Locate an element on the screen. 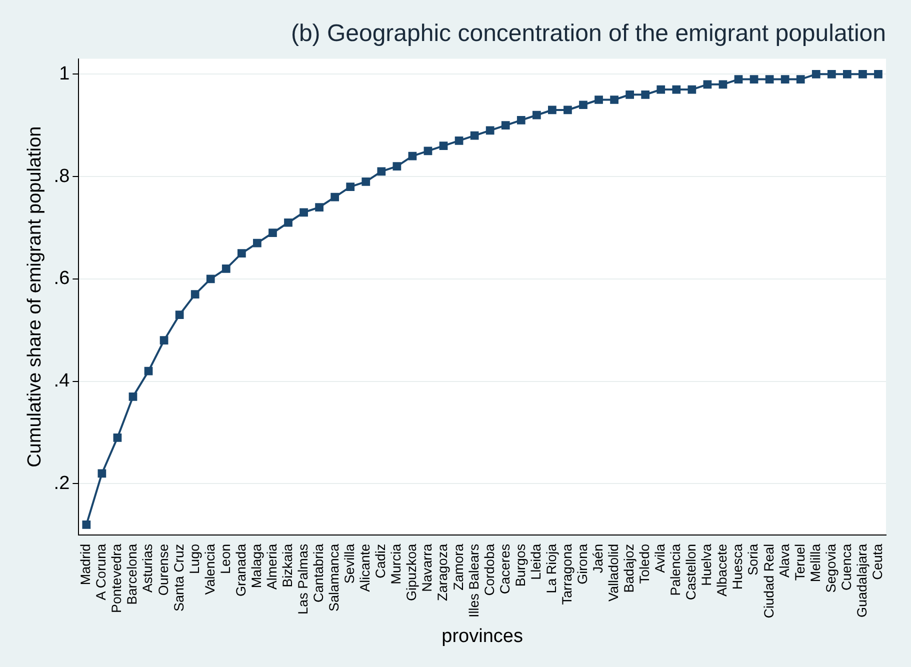 The image size is (911, 667). x-tick-label: Cadiz is located at coordinates (380, 561).